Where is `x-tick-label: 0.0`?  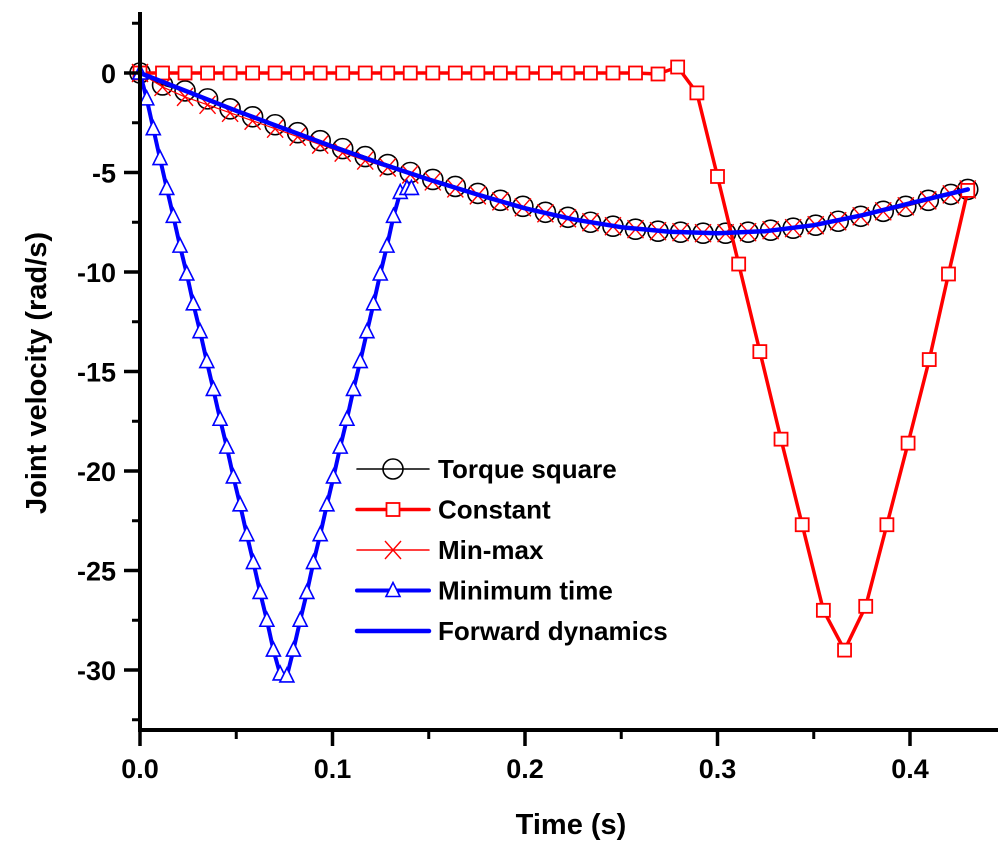
x-tick-label: 0.0 is located at coordinates (140, 769).